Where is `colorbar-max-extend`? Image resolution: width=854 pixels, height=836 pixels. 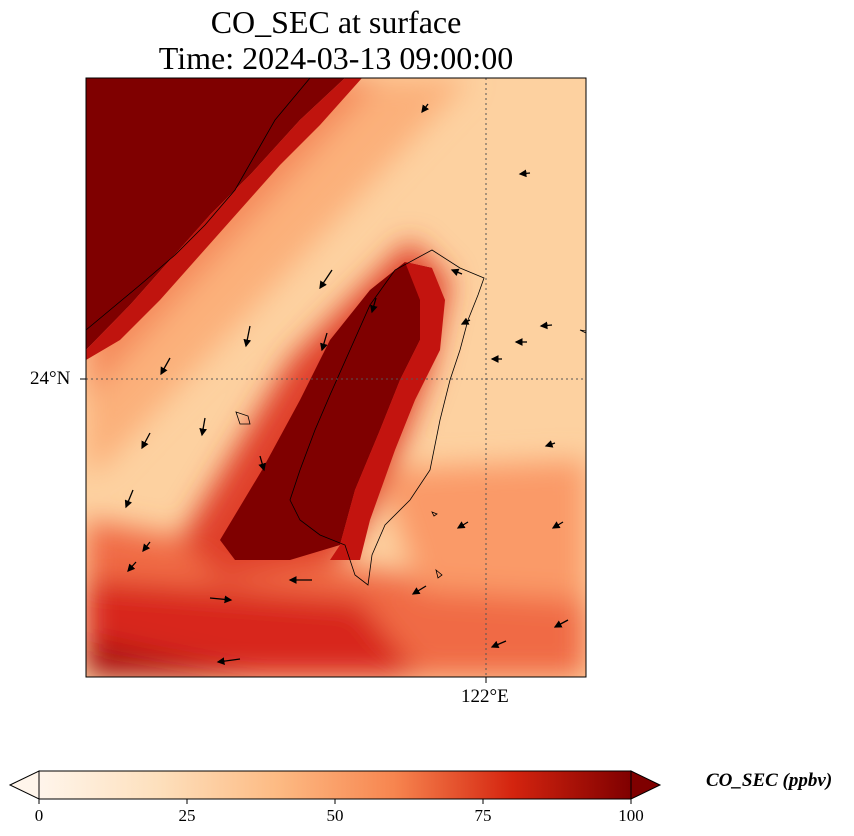
colorbar-max-extend is located at coordinates (646, 785).